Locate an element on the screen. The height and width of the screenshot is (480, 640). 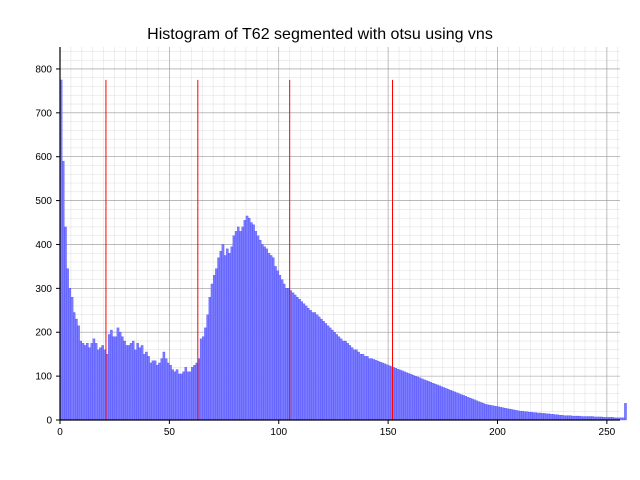
y-tick-label: 700 is located at coordinates (43, 113).